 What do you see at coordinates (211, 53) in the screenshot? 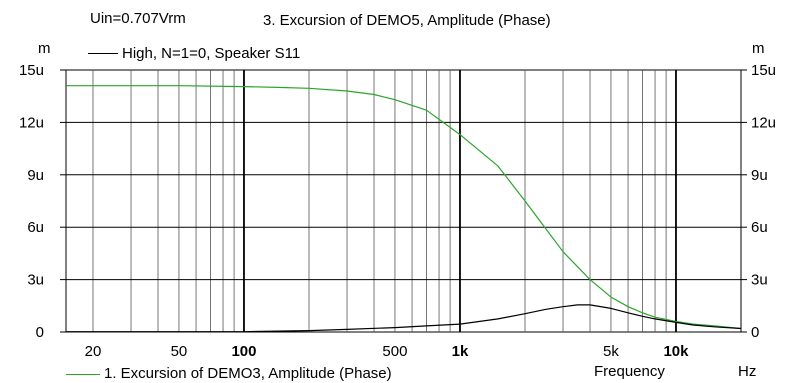
I see `legend-top-entry: High, N=1=0, Speaker S11` at bounding box center [211, 53].